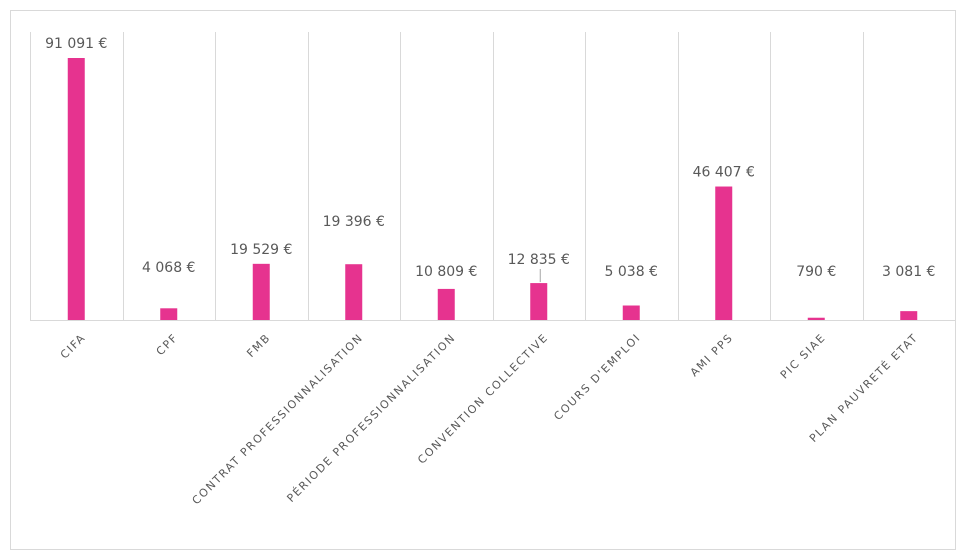 The image size is (962, 552). What do you see at coordinates (167, 344) in the screenshot?
I see `tick-label: CPF` at bounding box center [167, 344].